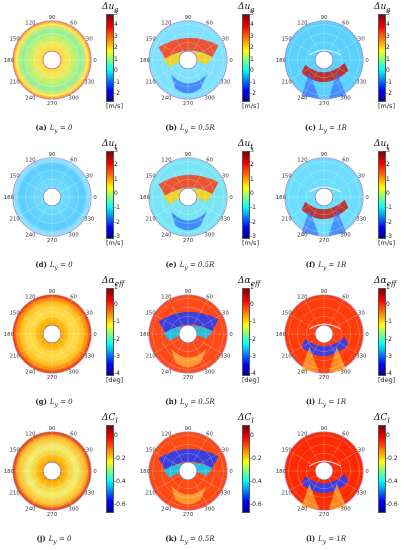 The height and width of the screenshot is (550, 409). I want to click on subplot-caption: (b) Ly = 0.5R, so click(190, 128).